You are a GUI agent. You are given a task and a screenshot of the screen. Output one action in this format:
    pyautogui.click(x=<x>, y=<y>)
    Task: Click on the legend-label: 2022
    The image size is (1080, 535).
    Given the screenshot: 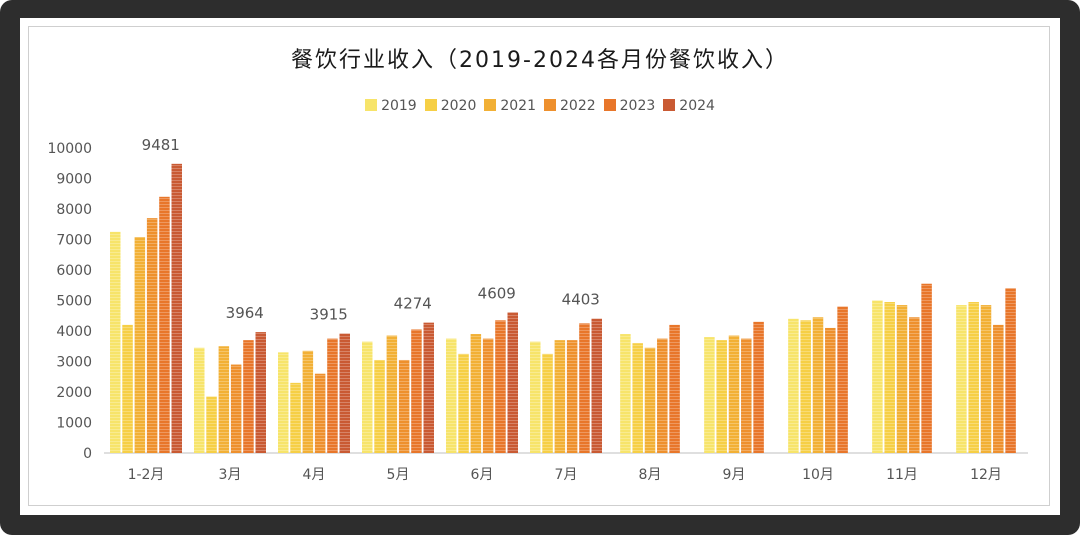 What is the action you would take?
    pyautogui.click(x=578, y=106)
    